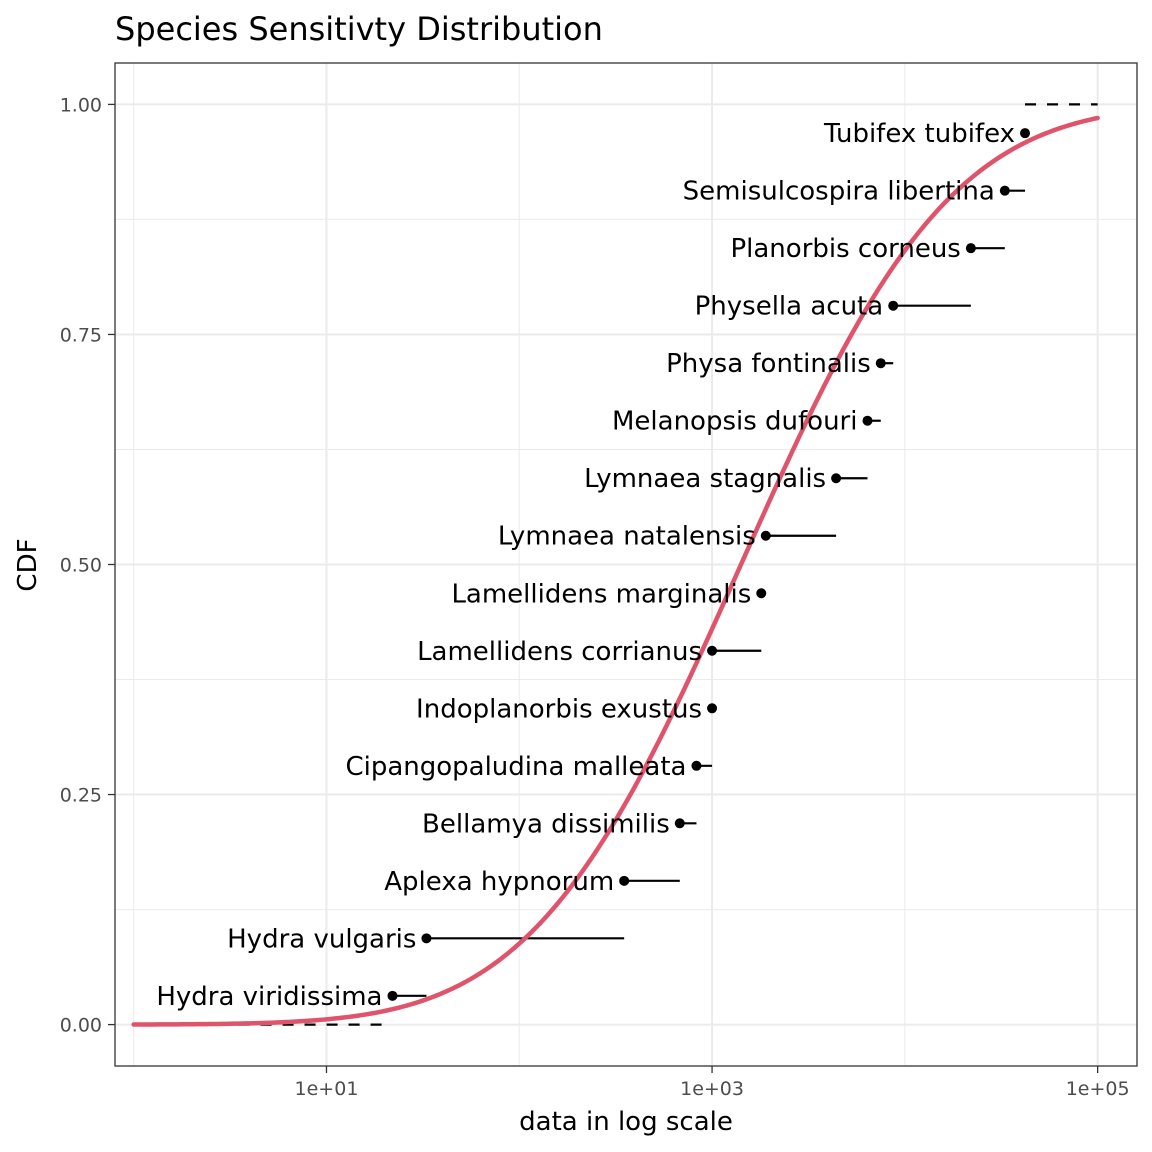 The image size is (1152, 1152). What do you see at coordinates (81, 566) in the screenshot?
I see `y-tick-label: 0.50` at bounding box center [81, 566].